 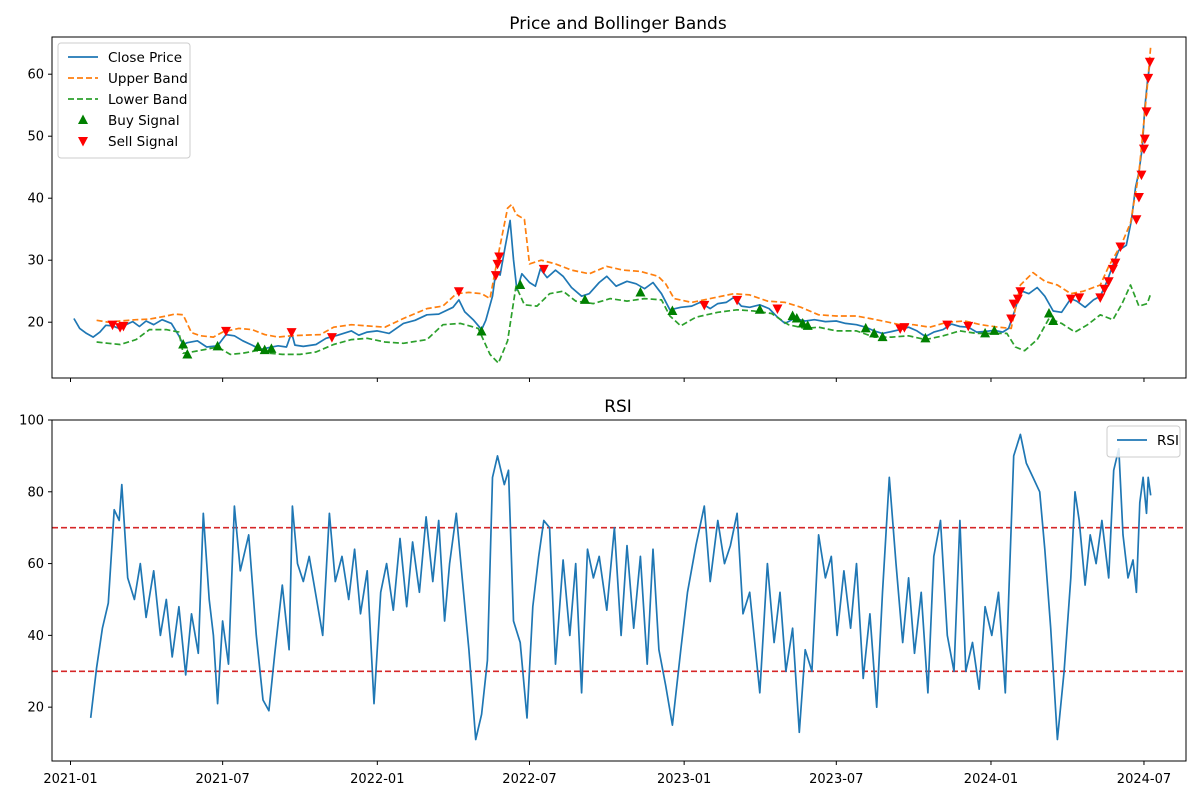 I want to click on rsi-y-axis: 20 40 60 80 100, so click(x=35, y=565).